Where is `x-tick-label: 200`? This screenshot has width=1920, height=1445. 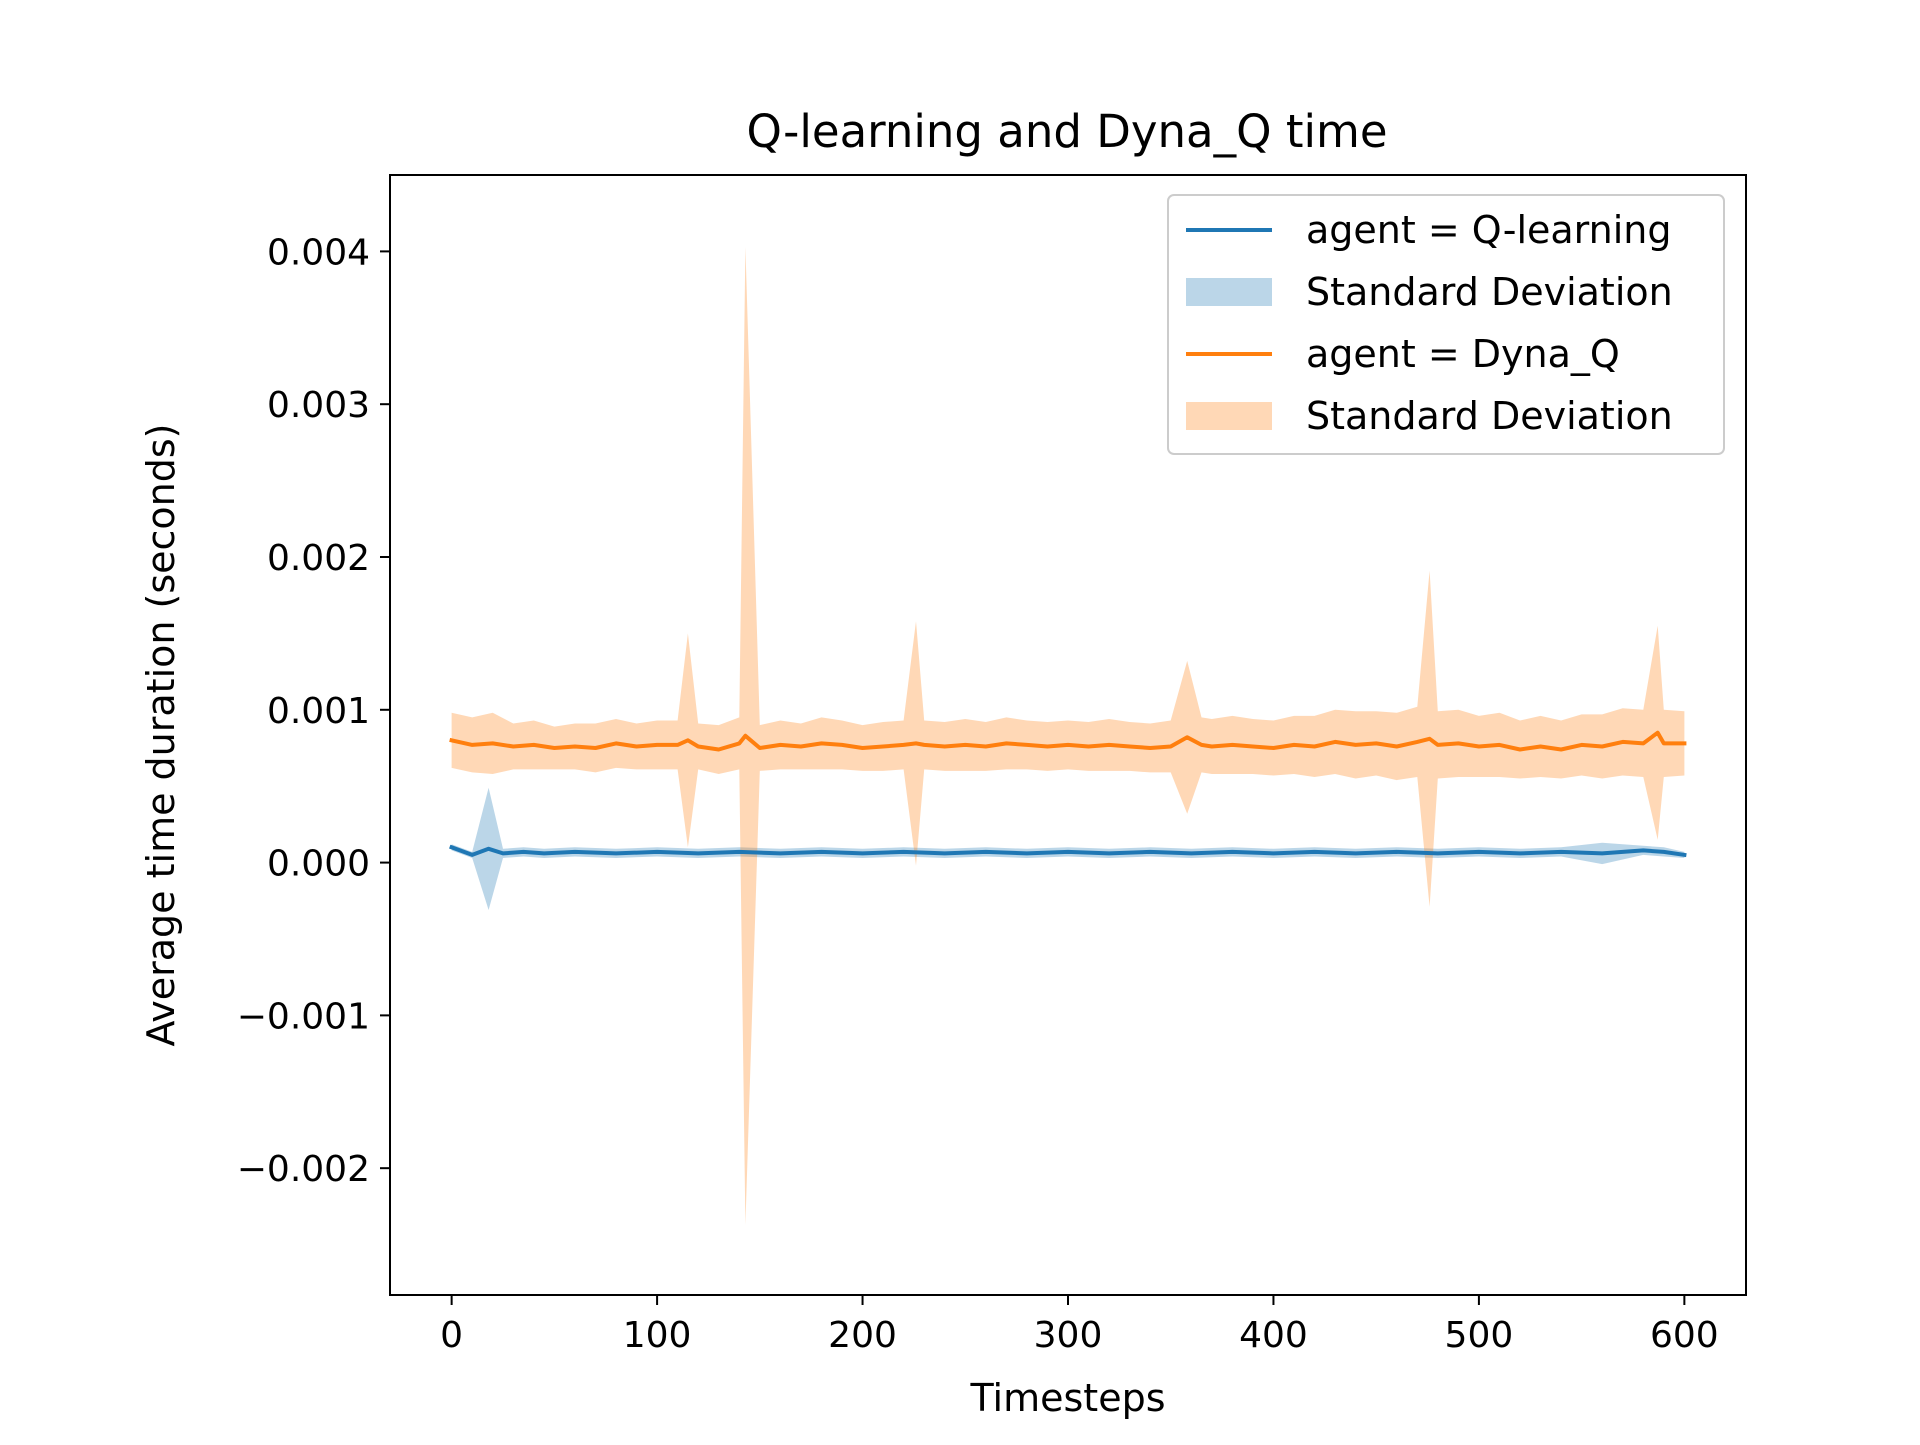 x-tick-label: 200 is located at coordinates (862, 1335).